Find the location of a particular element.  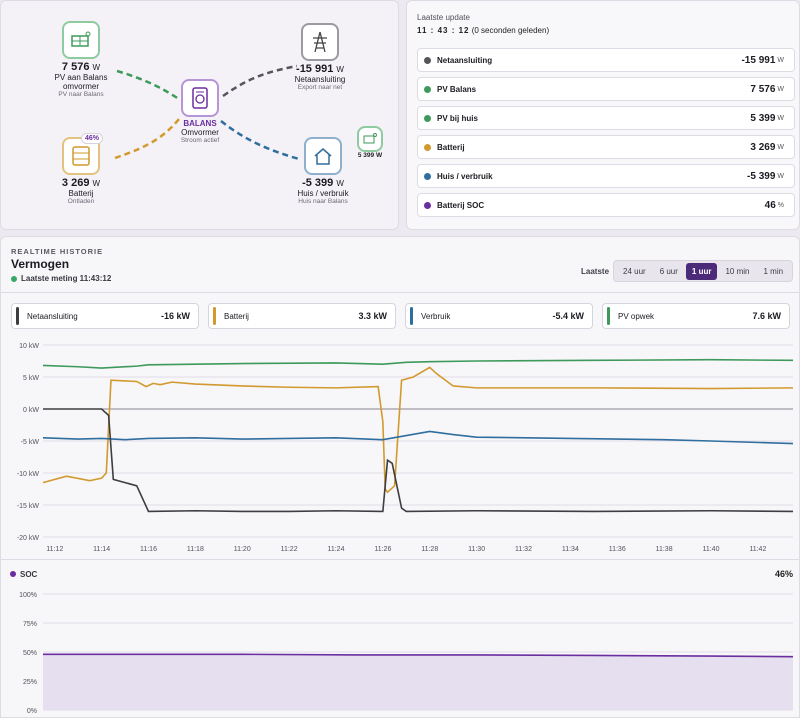

range-button: 1 min is located at coordinates (773, 271).